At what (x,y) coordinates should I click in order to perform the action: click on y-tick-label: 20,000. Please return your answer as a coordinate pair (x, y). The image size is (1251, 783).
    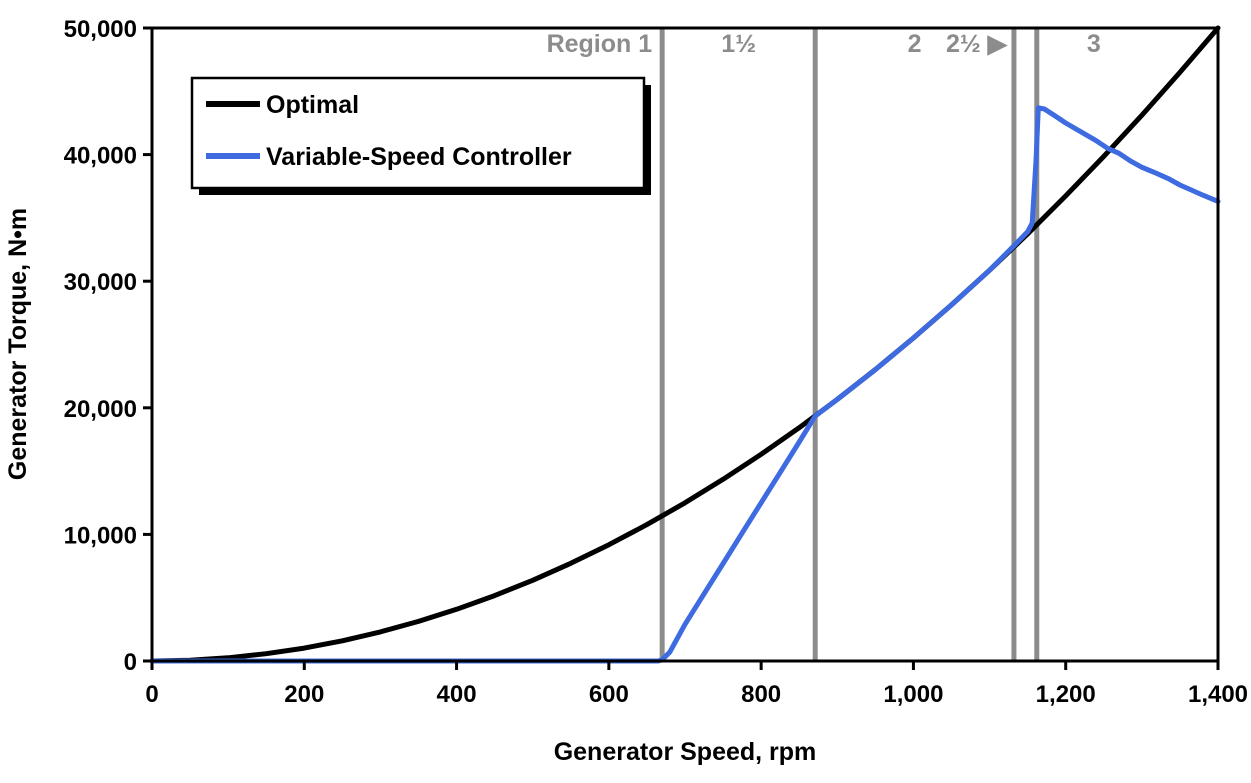
    Looking at the image, I should click on (100, 409).